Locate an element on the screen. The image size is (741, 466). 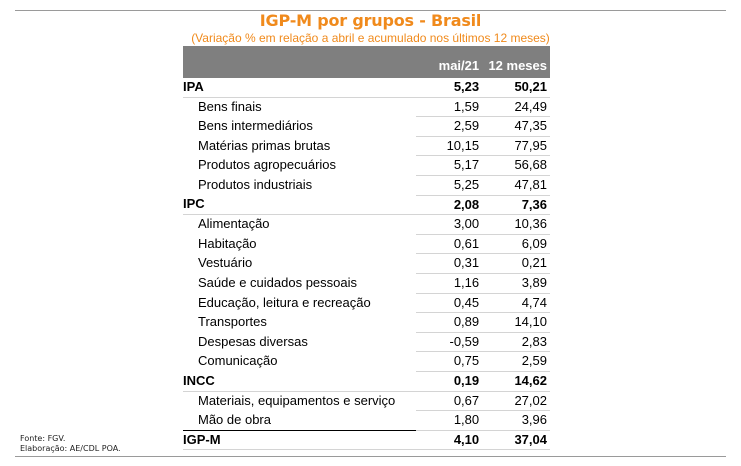
value-mai21: 5,17 is located at coordinates (451, 165).